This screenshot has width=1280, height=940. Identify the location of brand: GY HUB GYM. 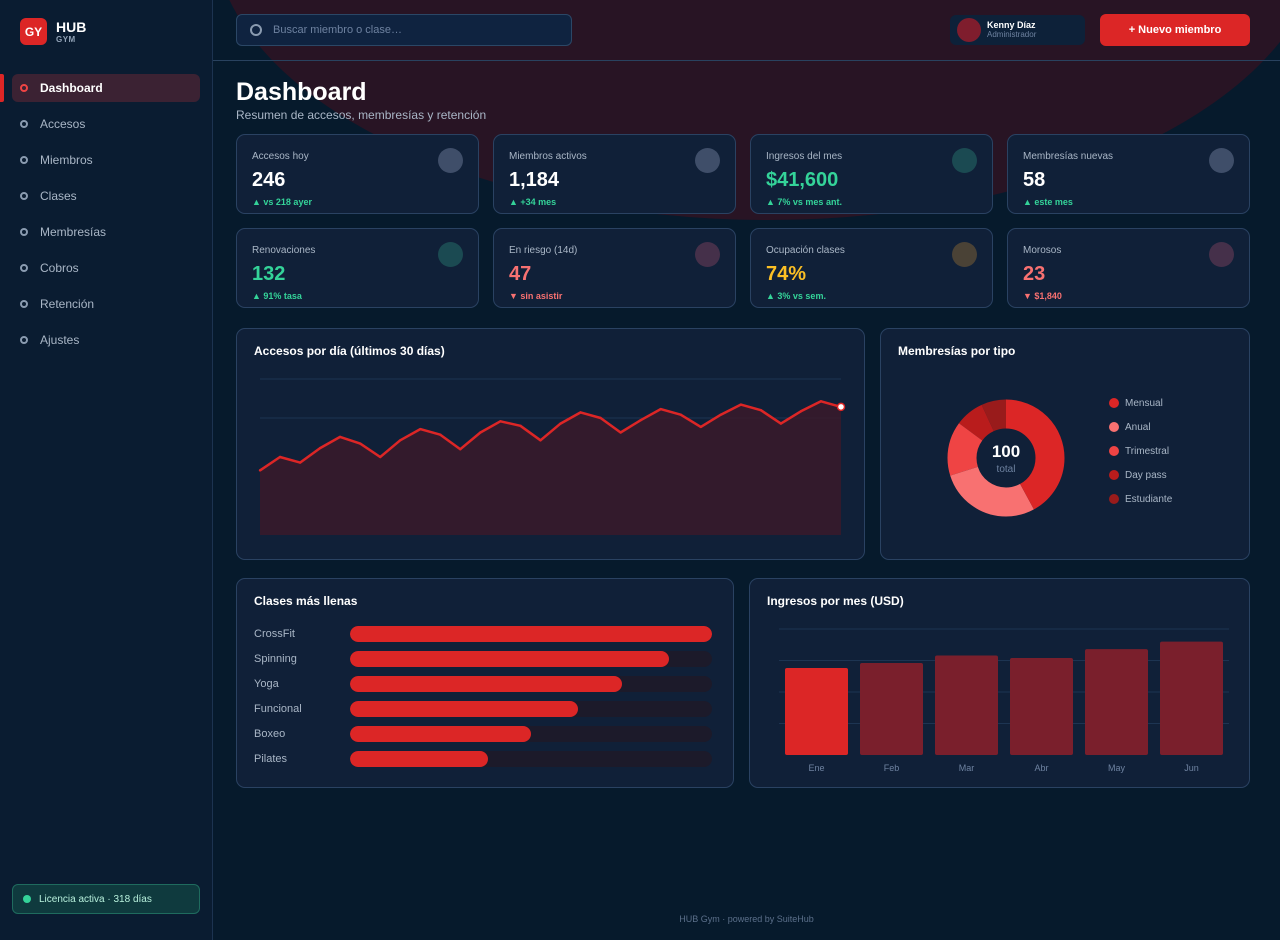
(53, 31).